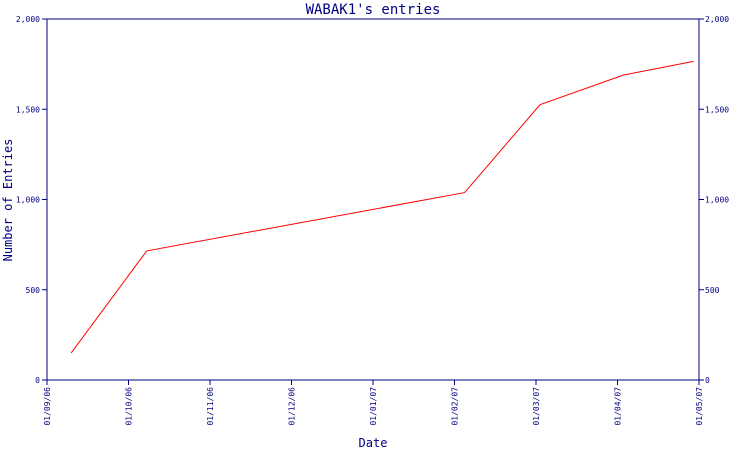  Describe the element at coordinates (717, 109) in the screenshot. I see `y-tick-label-right: 1,500` at that location.